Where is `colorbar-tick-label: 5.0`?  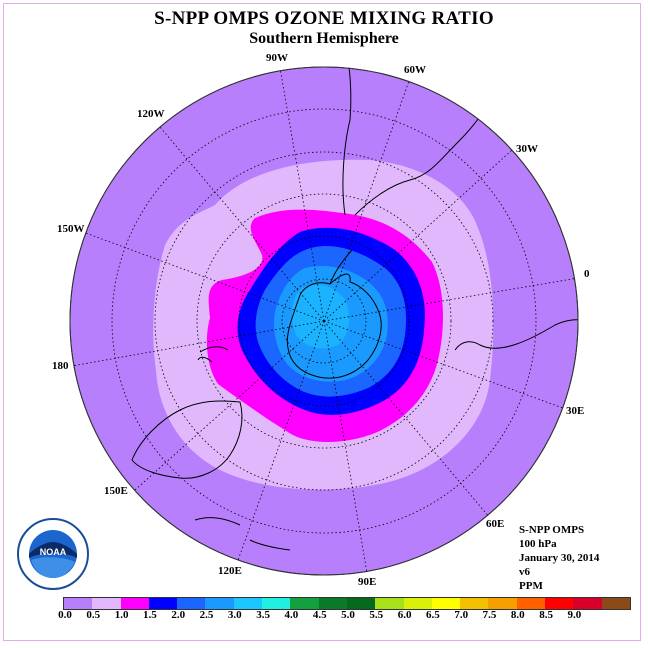 colorbar-tick-label: 5.0 is located at coordinates (348, 615).